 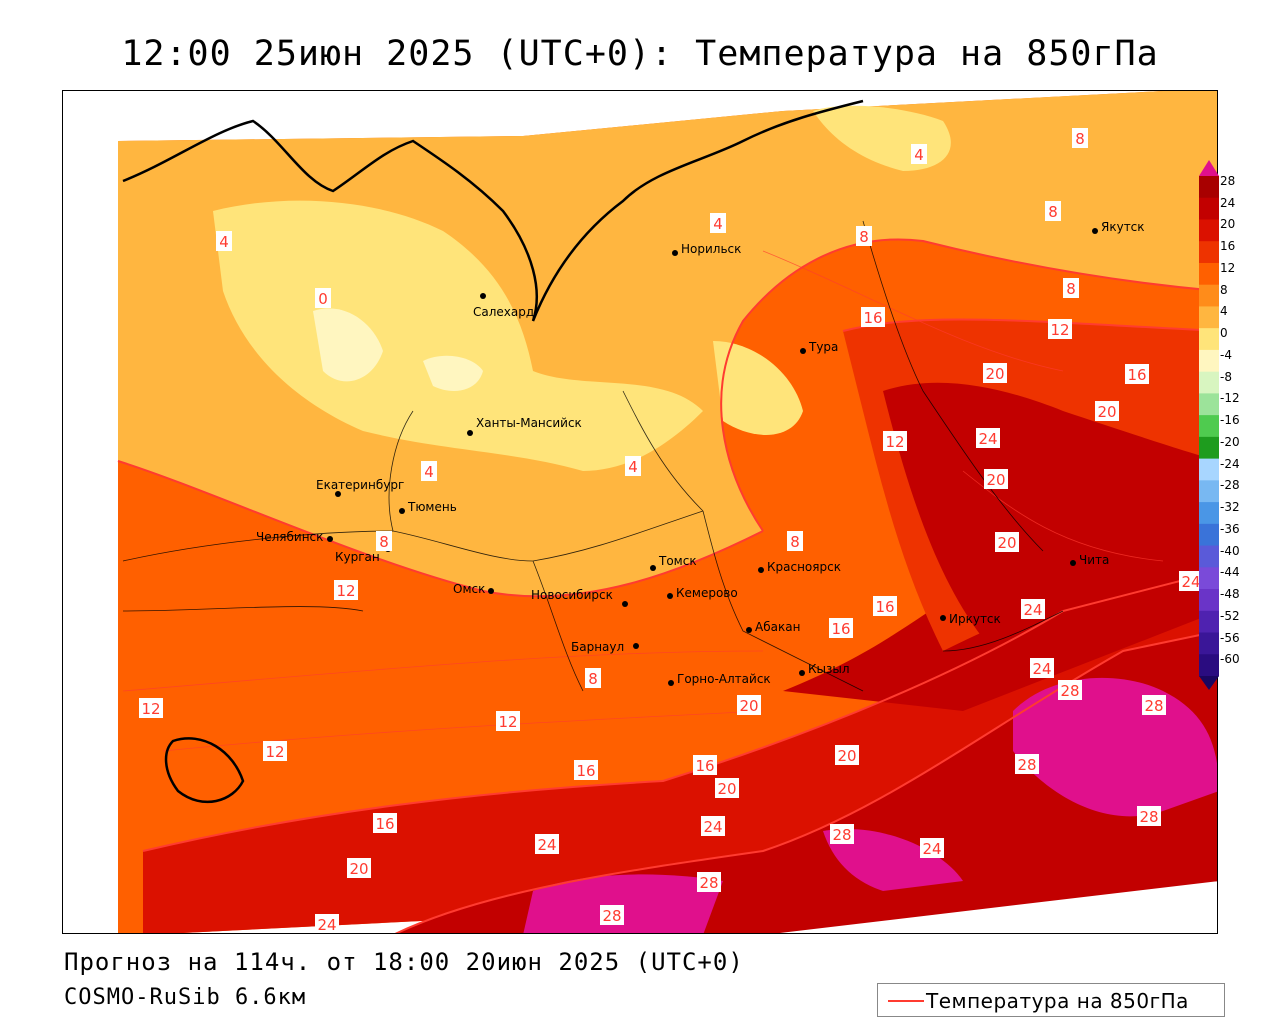 I want to click on colorbar-tick-label: 0, so click(x=1224, y=333).